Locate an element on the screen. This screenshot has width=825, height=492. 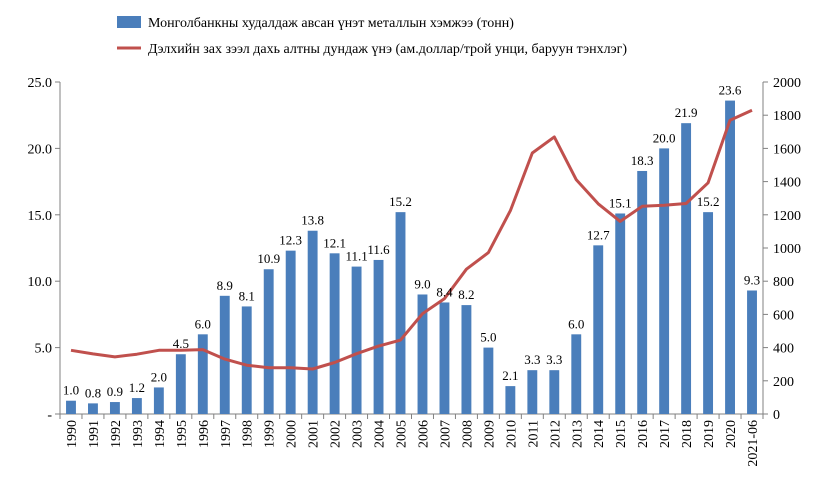
x-tick-label: 1996 is located at coordinates (204, 434).